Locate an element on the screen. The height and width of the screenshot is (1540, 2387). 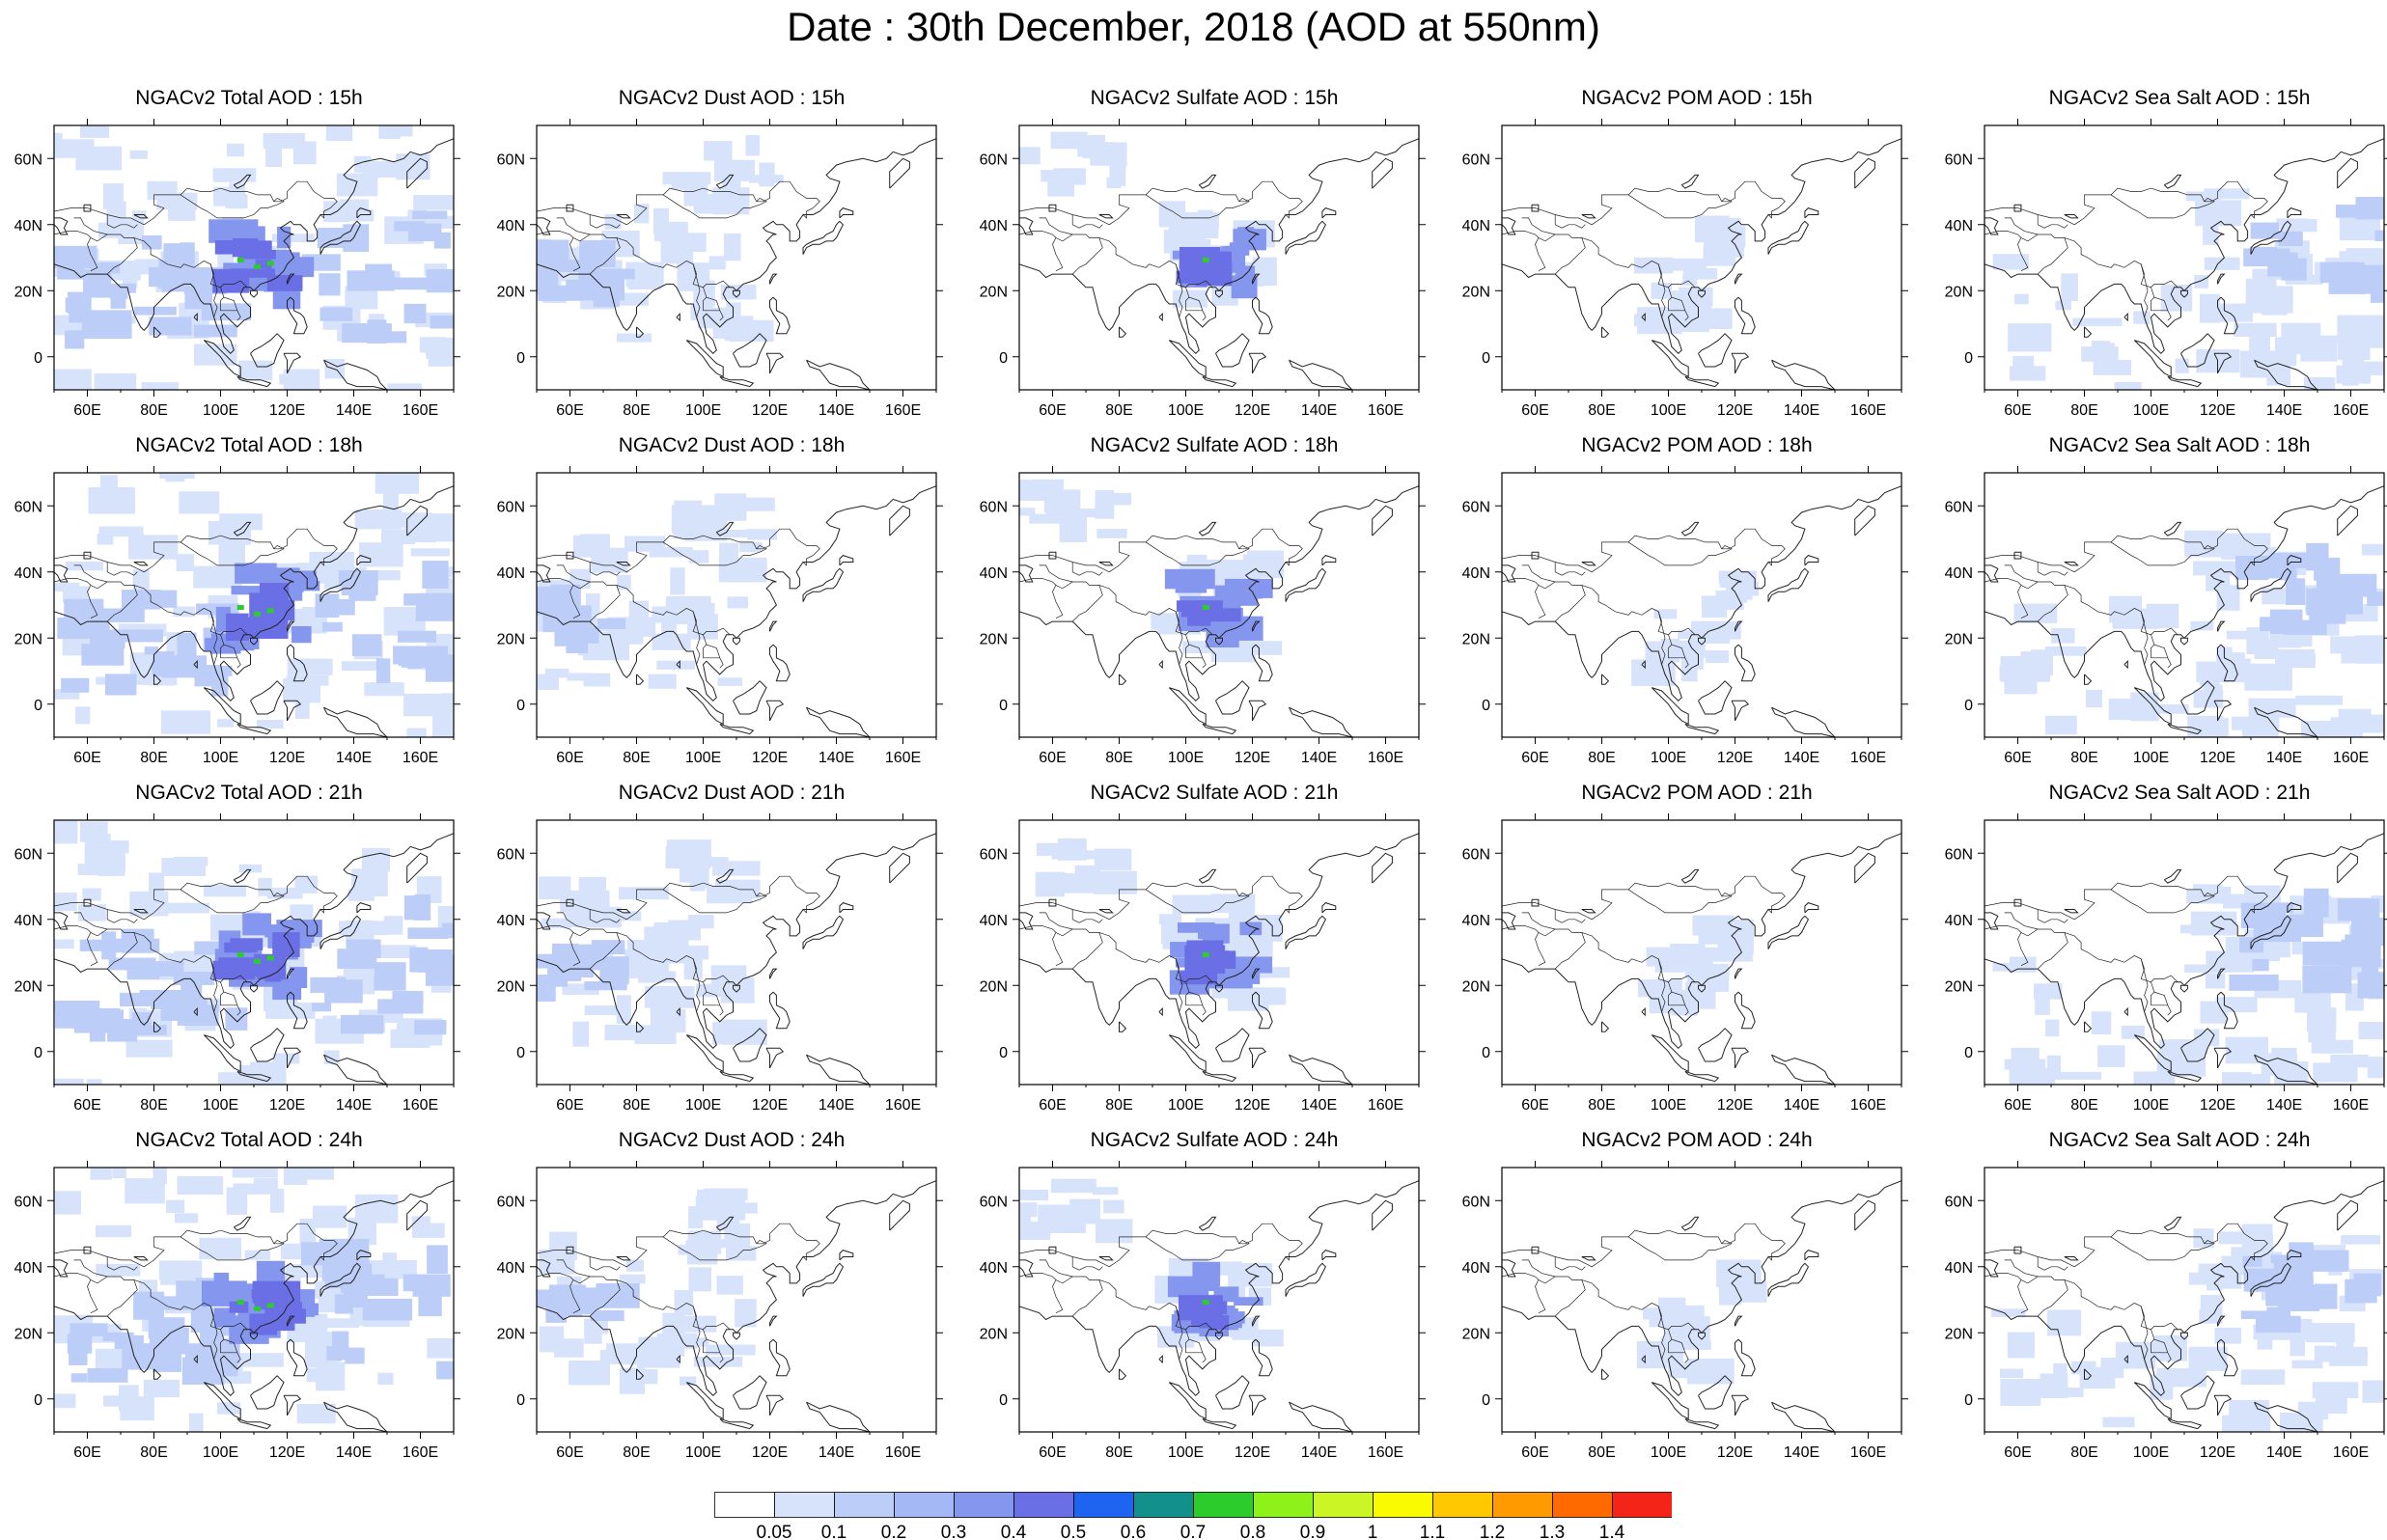
coastlines is located at coordinates (2184, 264).